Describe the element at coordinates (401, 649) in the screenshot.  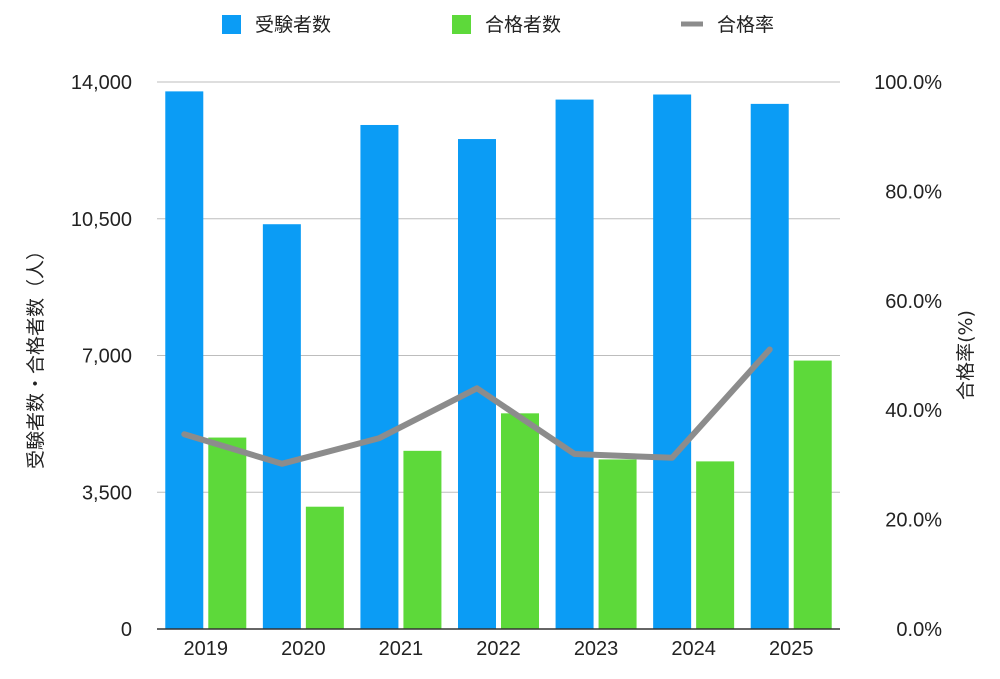
I see `x-tick-label: 2021` at that location.